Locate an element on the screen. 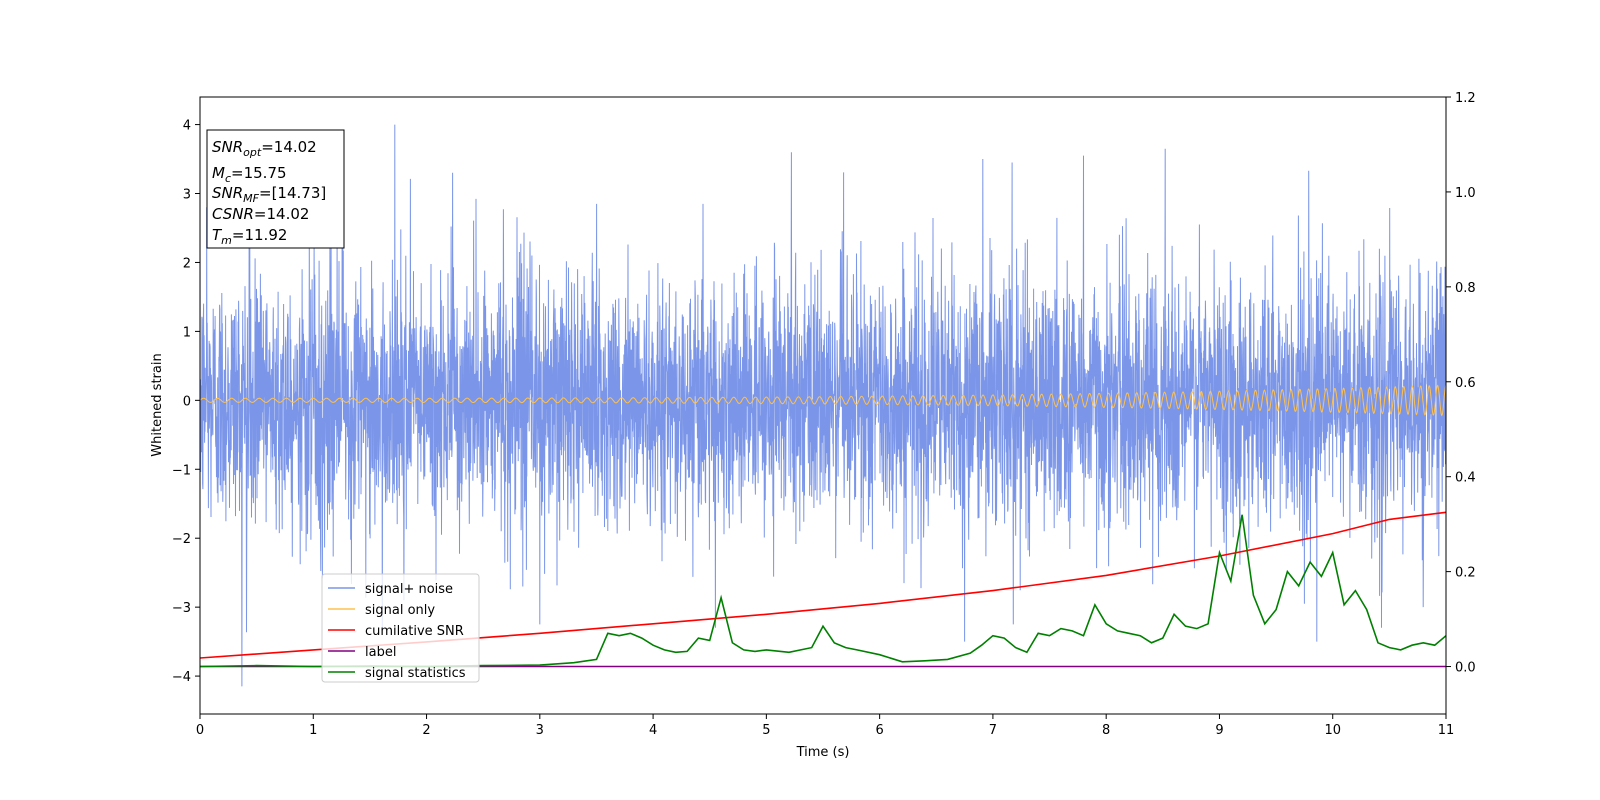 The height and width of the screenshot is (800, 1600). y-tick-label: 2 is located at coordinates (187, 263).